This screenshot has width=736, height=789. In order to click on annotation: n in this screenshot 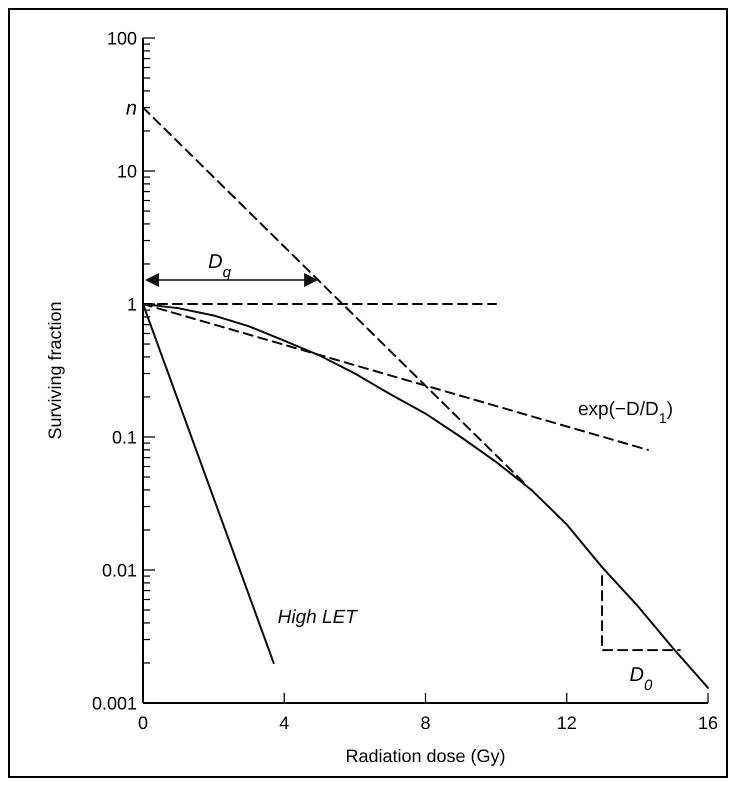, I will do `click(131, 109)`.